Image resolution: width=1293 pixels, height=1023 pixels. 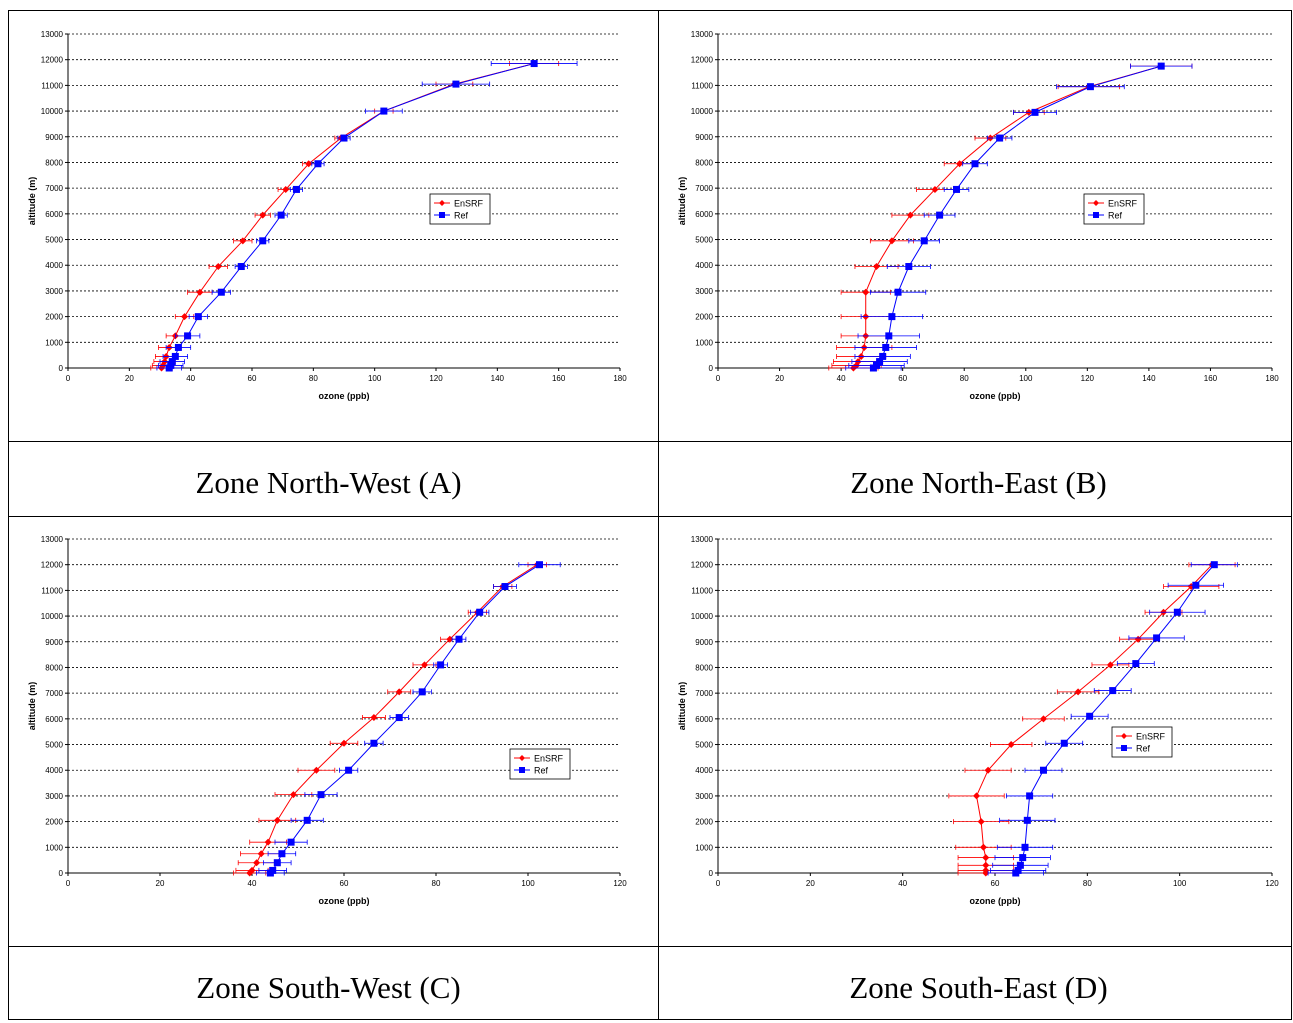 I want to click on caption-b: Zone North-East (B), so click(x=978, y=482).